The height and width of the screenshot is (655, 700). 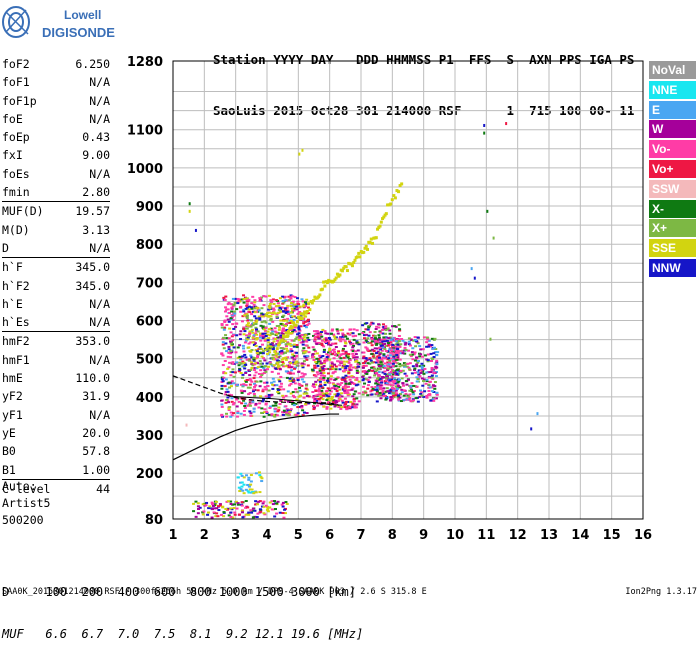 What do you see at coordinates (56, 286) in the screenshot?
I see `param-row: h`F2 345.0` at bounding box center [56, 286].